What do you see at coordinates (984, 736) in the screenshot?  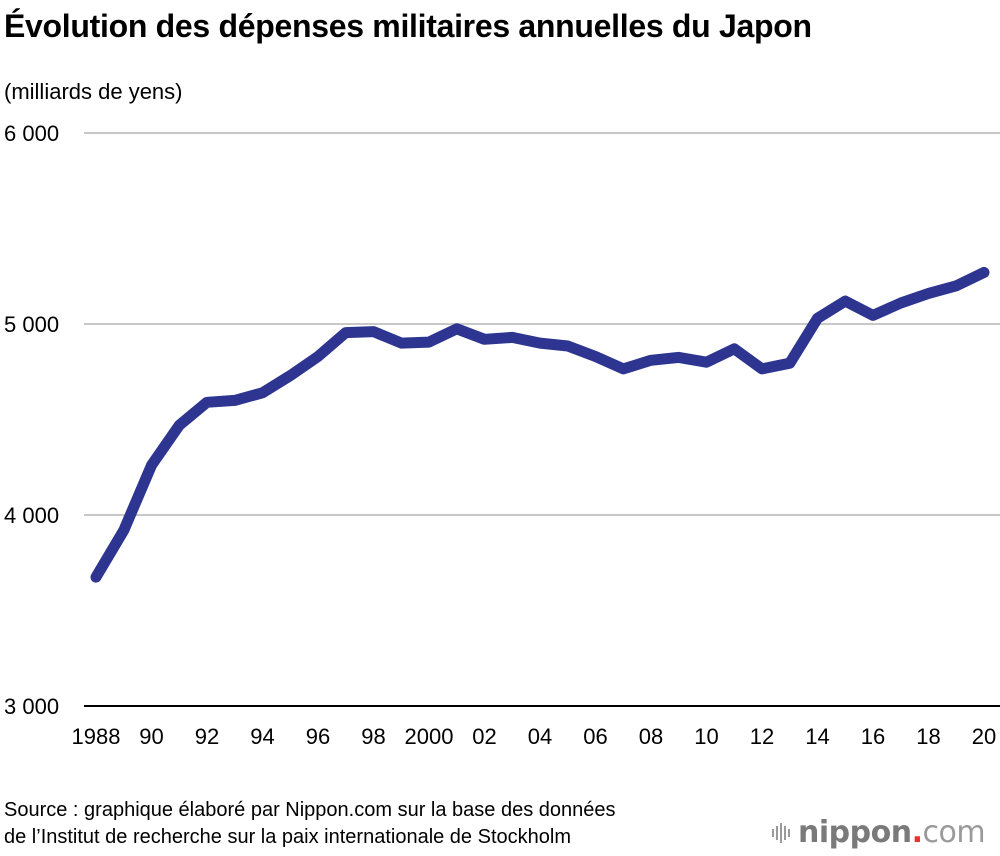 I see `x-tick-label: 20` at bounding box center [984, 736].